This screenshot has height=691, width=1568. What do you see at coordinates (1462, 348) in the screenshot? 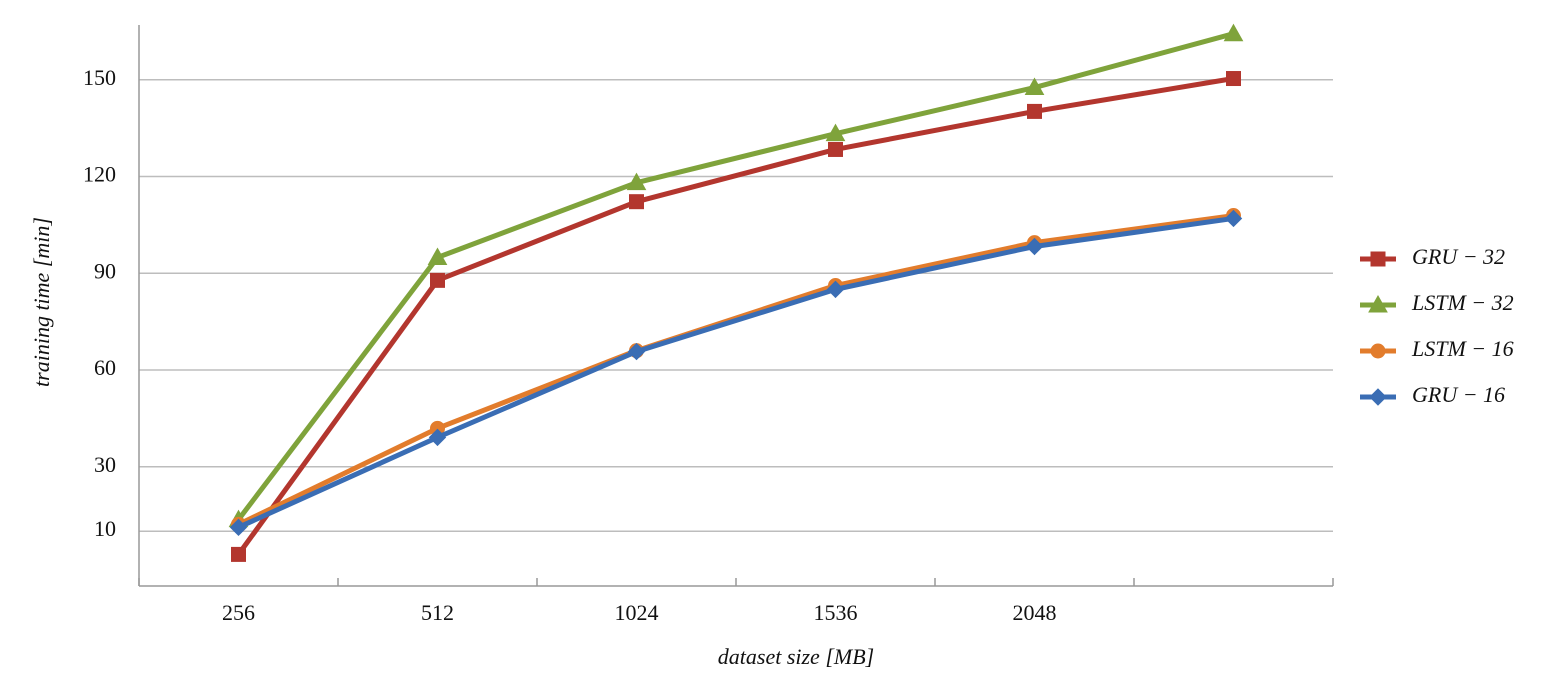
I see `legend-label: LSTM − 16` at bounding box center [1462, 348].